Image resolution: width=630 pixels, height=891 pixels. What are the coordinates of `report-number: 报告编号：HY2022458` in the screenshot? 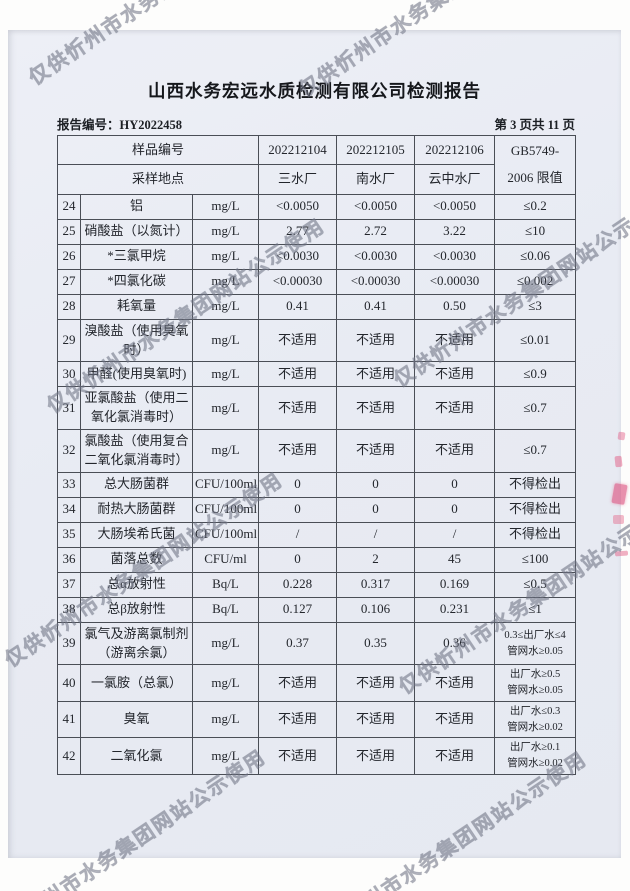 It's located at (120, 125).